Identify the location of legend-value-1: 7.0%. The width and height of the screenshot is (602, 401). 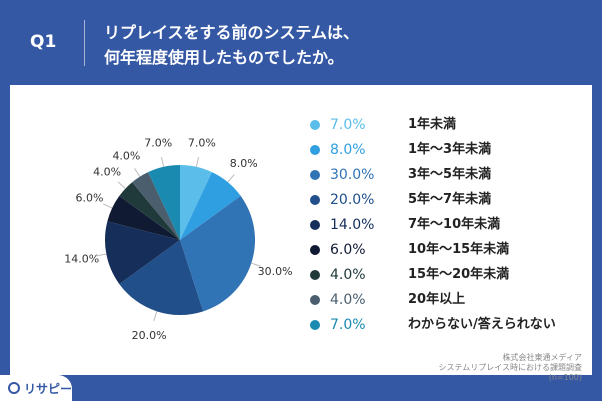
(348, 125).